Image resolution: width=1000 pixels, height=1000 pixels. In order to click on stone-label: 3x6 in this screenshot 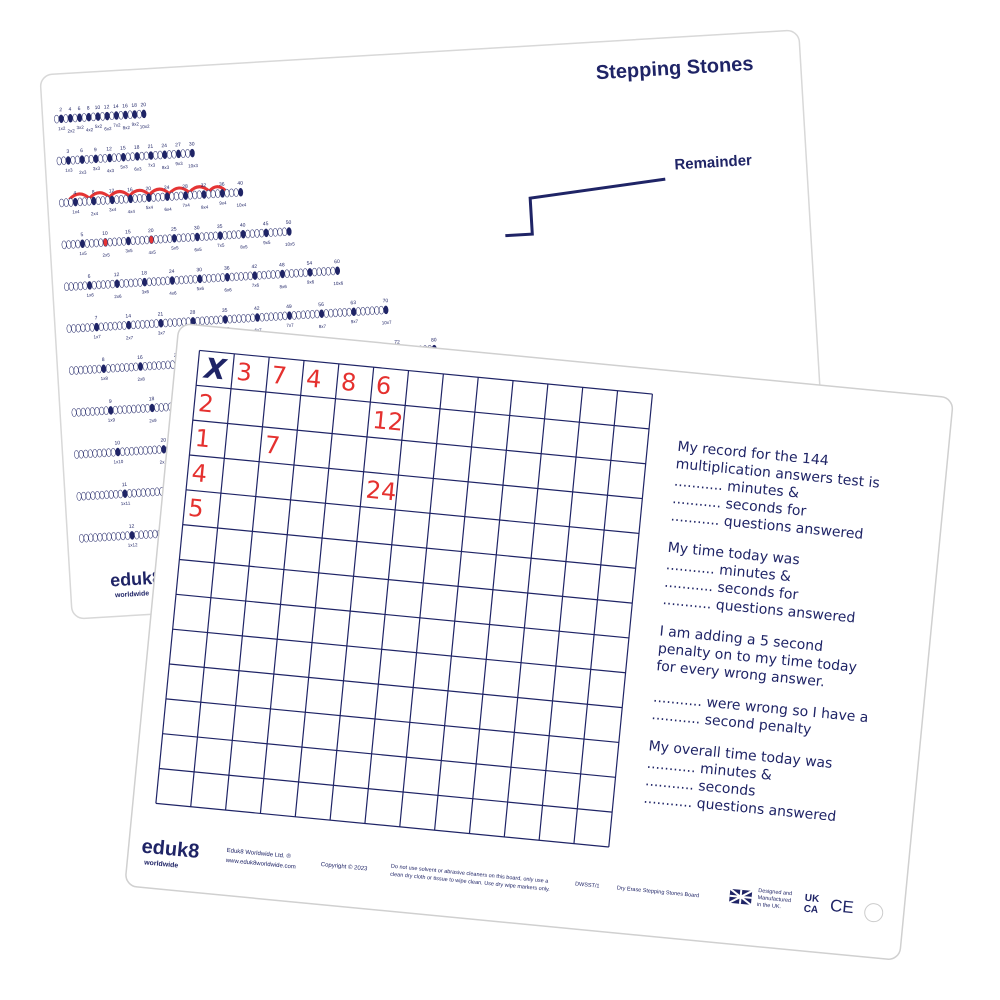, I will do `click(145, 291)`.